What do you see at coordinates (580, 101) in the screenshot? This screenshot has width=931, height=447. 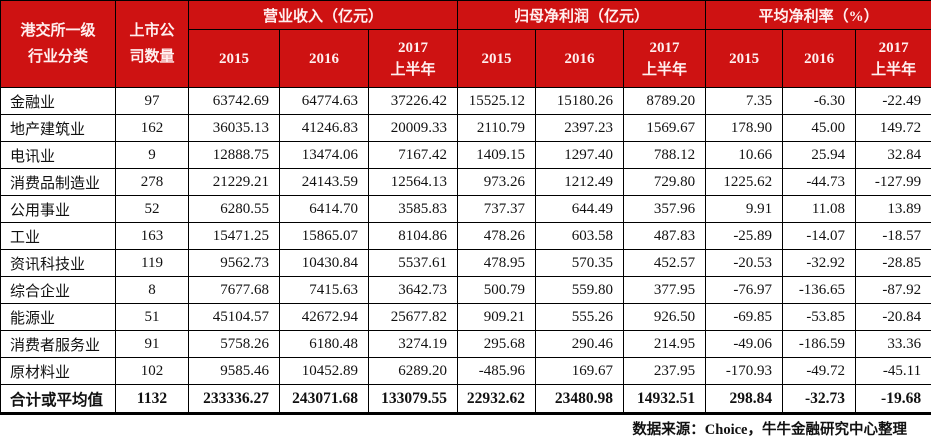 I see `profit-2016-cell: 15180.26` at bounding box center [580, 101].